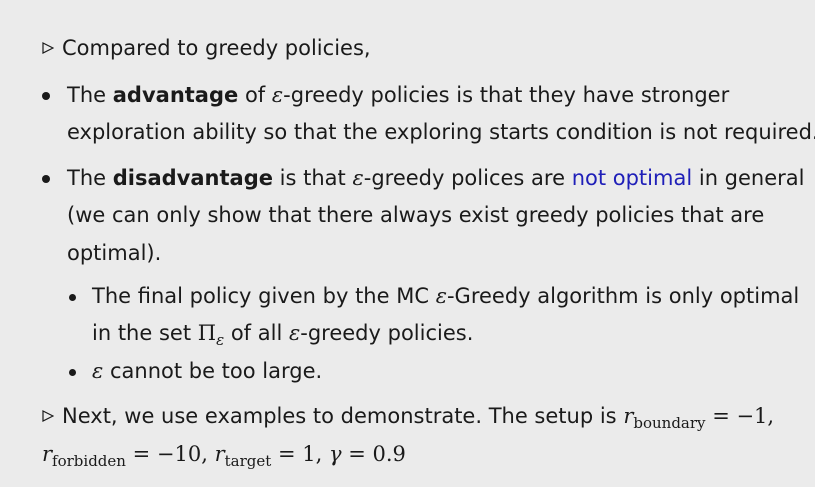 The height and width of the screenshot is (487, 815). Describe the element at coordinates (114, 253) in the screenshot. I see `item2-line3: optimal).` at that location.